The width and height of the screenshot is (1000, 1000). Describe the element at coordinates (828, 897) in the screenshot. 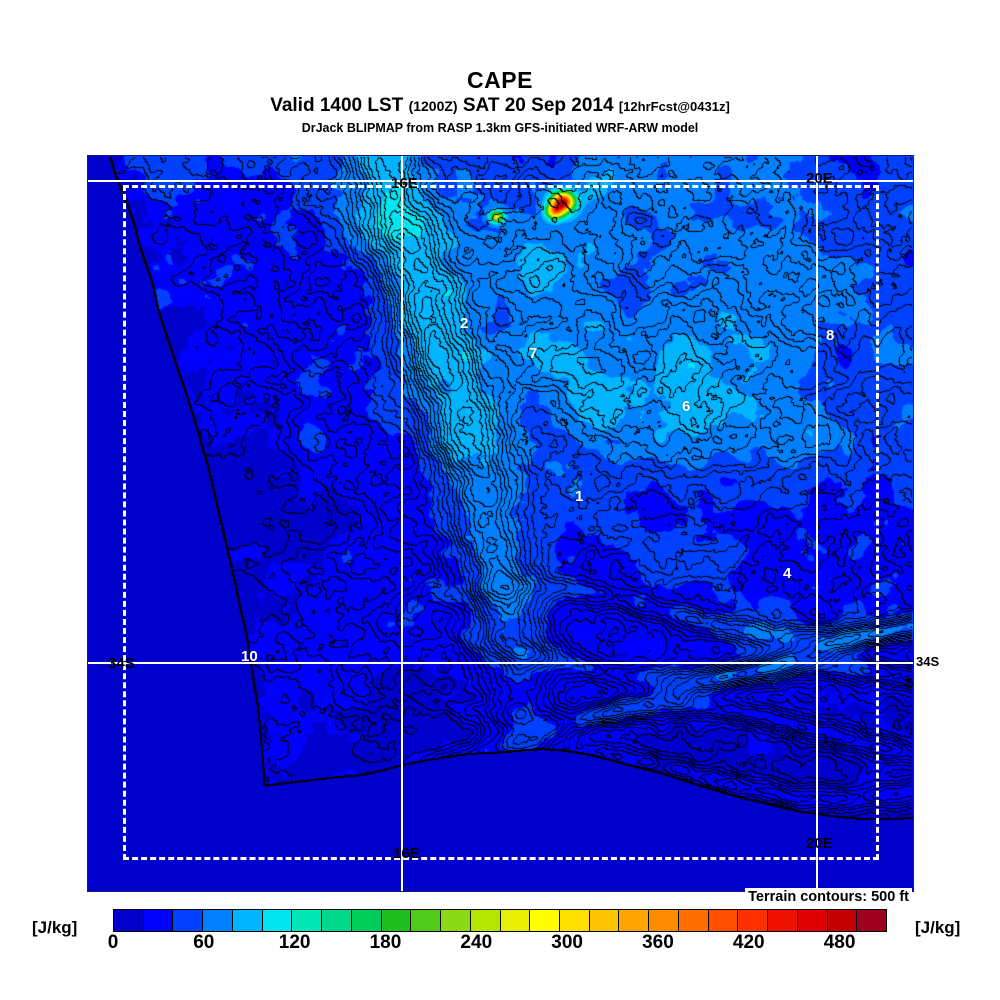

I see `terrain-contour-caption: Terrain contours: 500 ft` at that location.